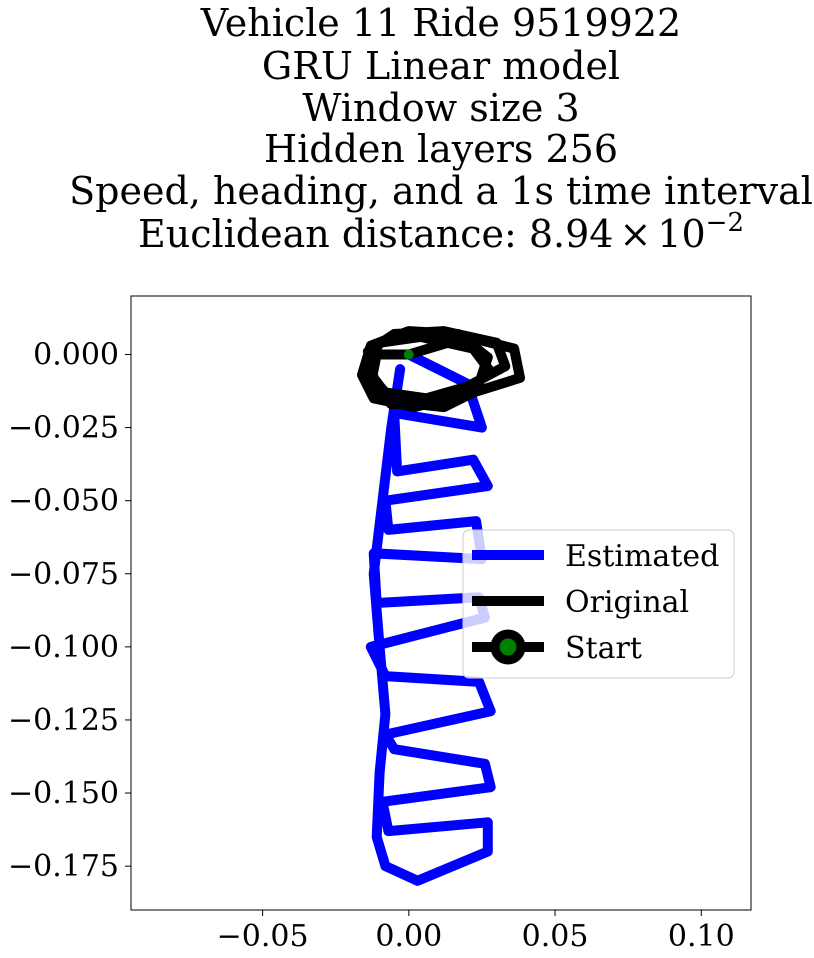  I want to click on legend-original-label: Original, so click(627, 602).